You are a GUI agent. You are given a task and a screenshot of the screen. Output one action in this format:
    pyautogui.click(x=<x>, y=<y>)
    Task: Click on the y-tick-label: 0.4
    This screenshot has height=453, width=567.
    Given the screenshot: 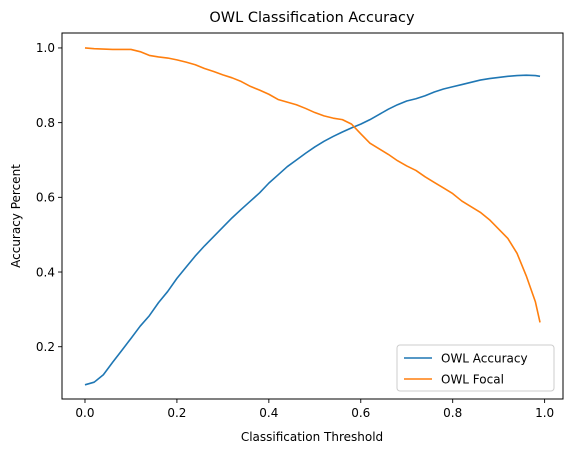 What is the action you would take?
    pyautogui.click(x=45, y=272)
    